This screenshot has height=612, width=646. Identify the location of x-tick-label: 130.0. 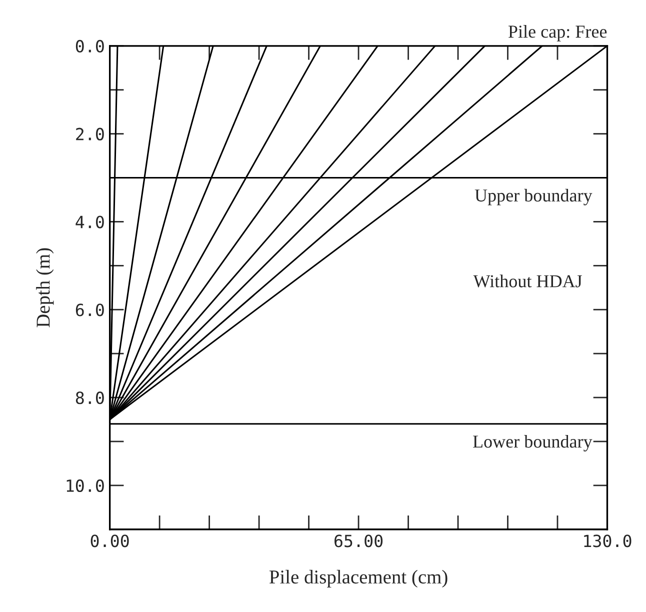
(608, 541).